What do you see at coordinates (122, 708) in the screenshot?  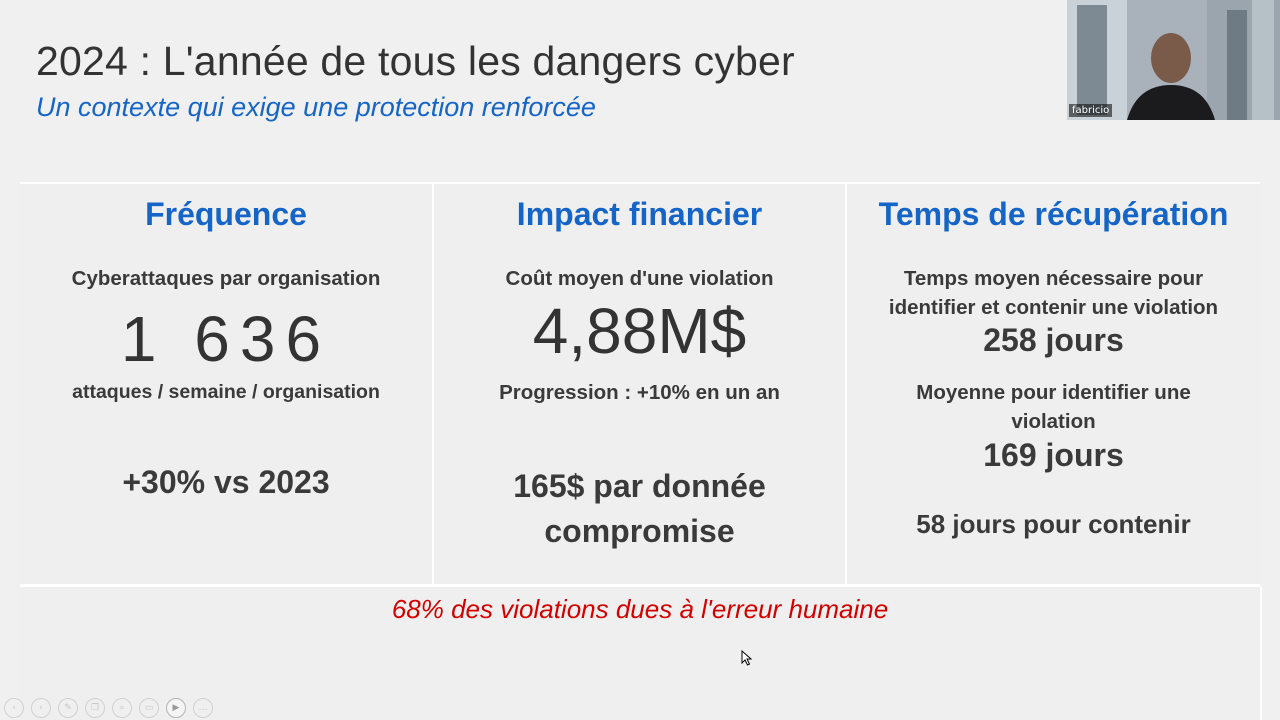 I see `zoom-icon: ⌕` at bounding box center [122, 708].